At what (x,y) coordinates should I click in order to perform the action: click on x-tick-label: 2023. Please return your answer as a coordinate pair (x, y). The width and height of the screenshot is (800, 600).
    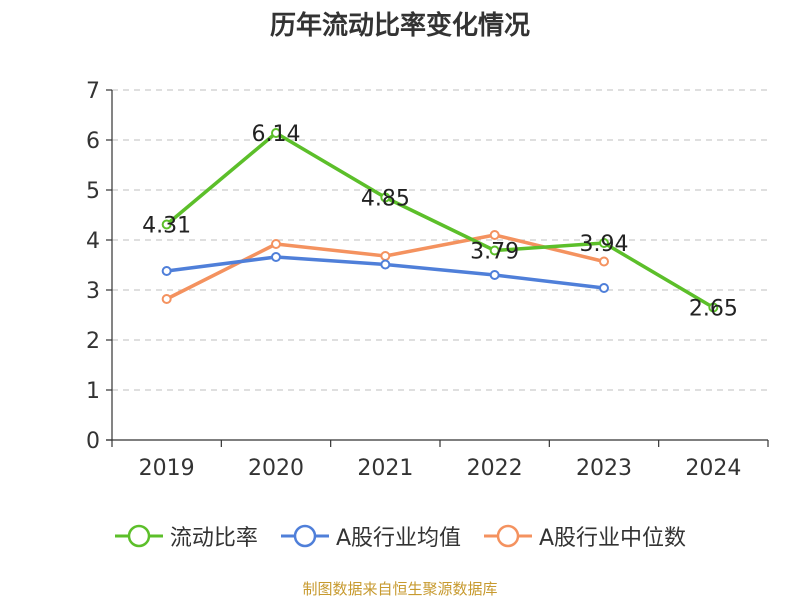
    Looking at the image, I should click on (604, 468).